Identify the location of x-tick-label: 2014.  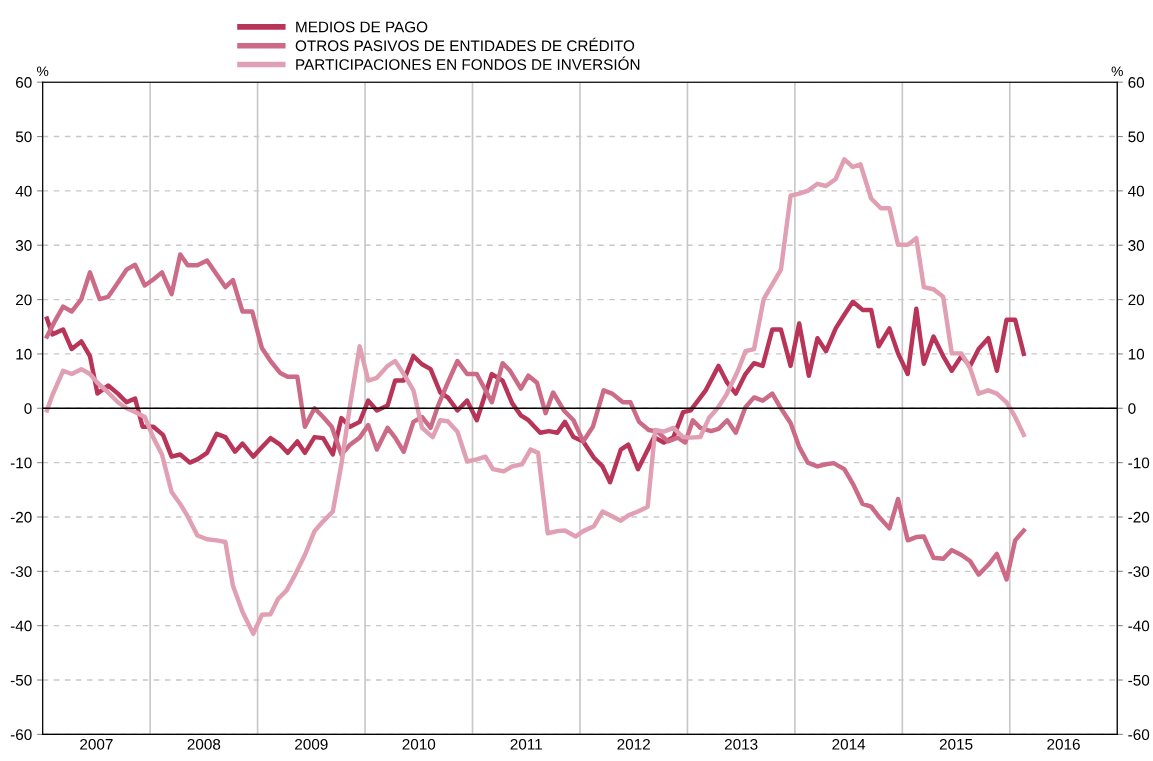
(849, 744).